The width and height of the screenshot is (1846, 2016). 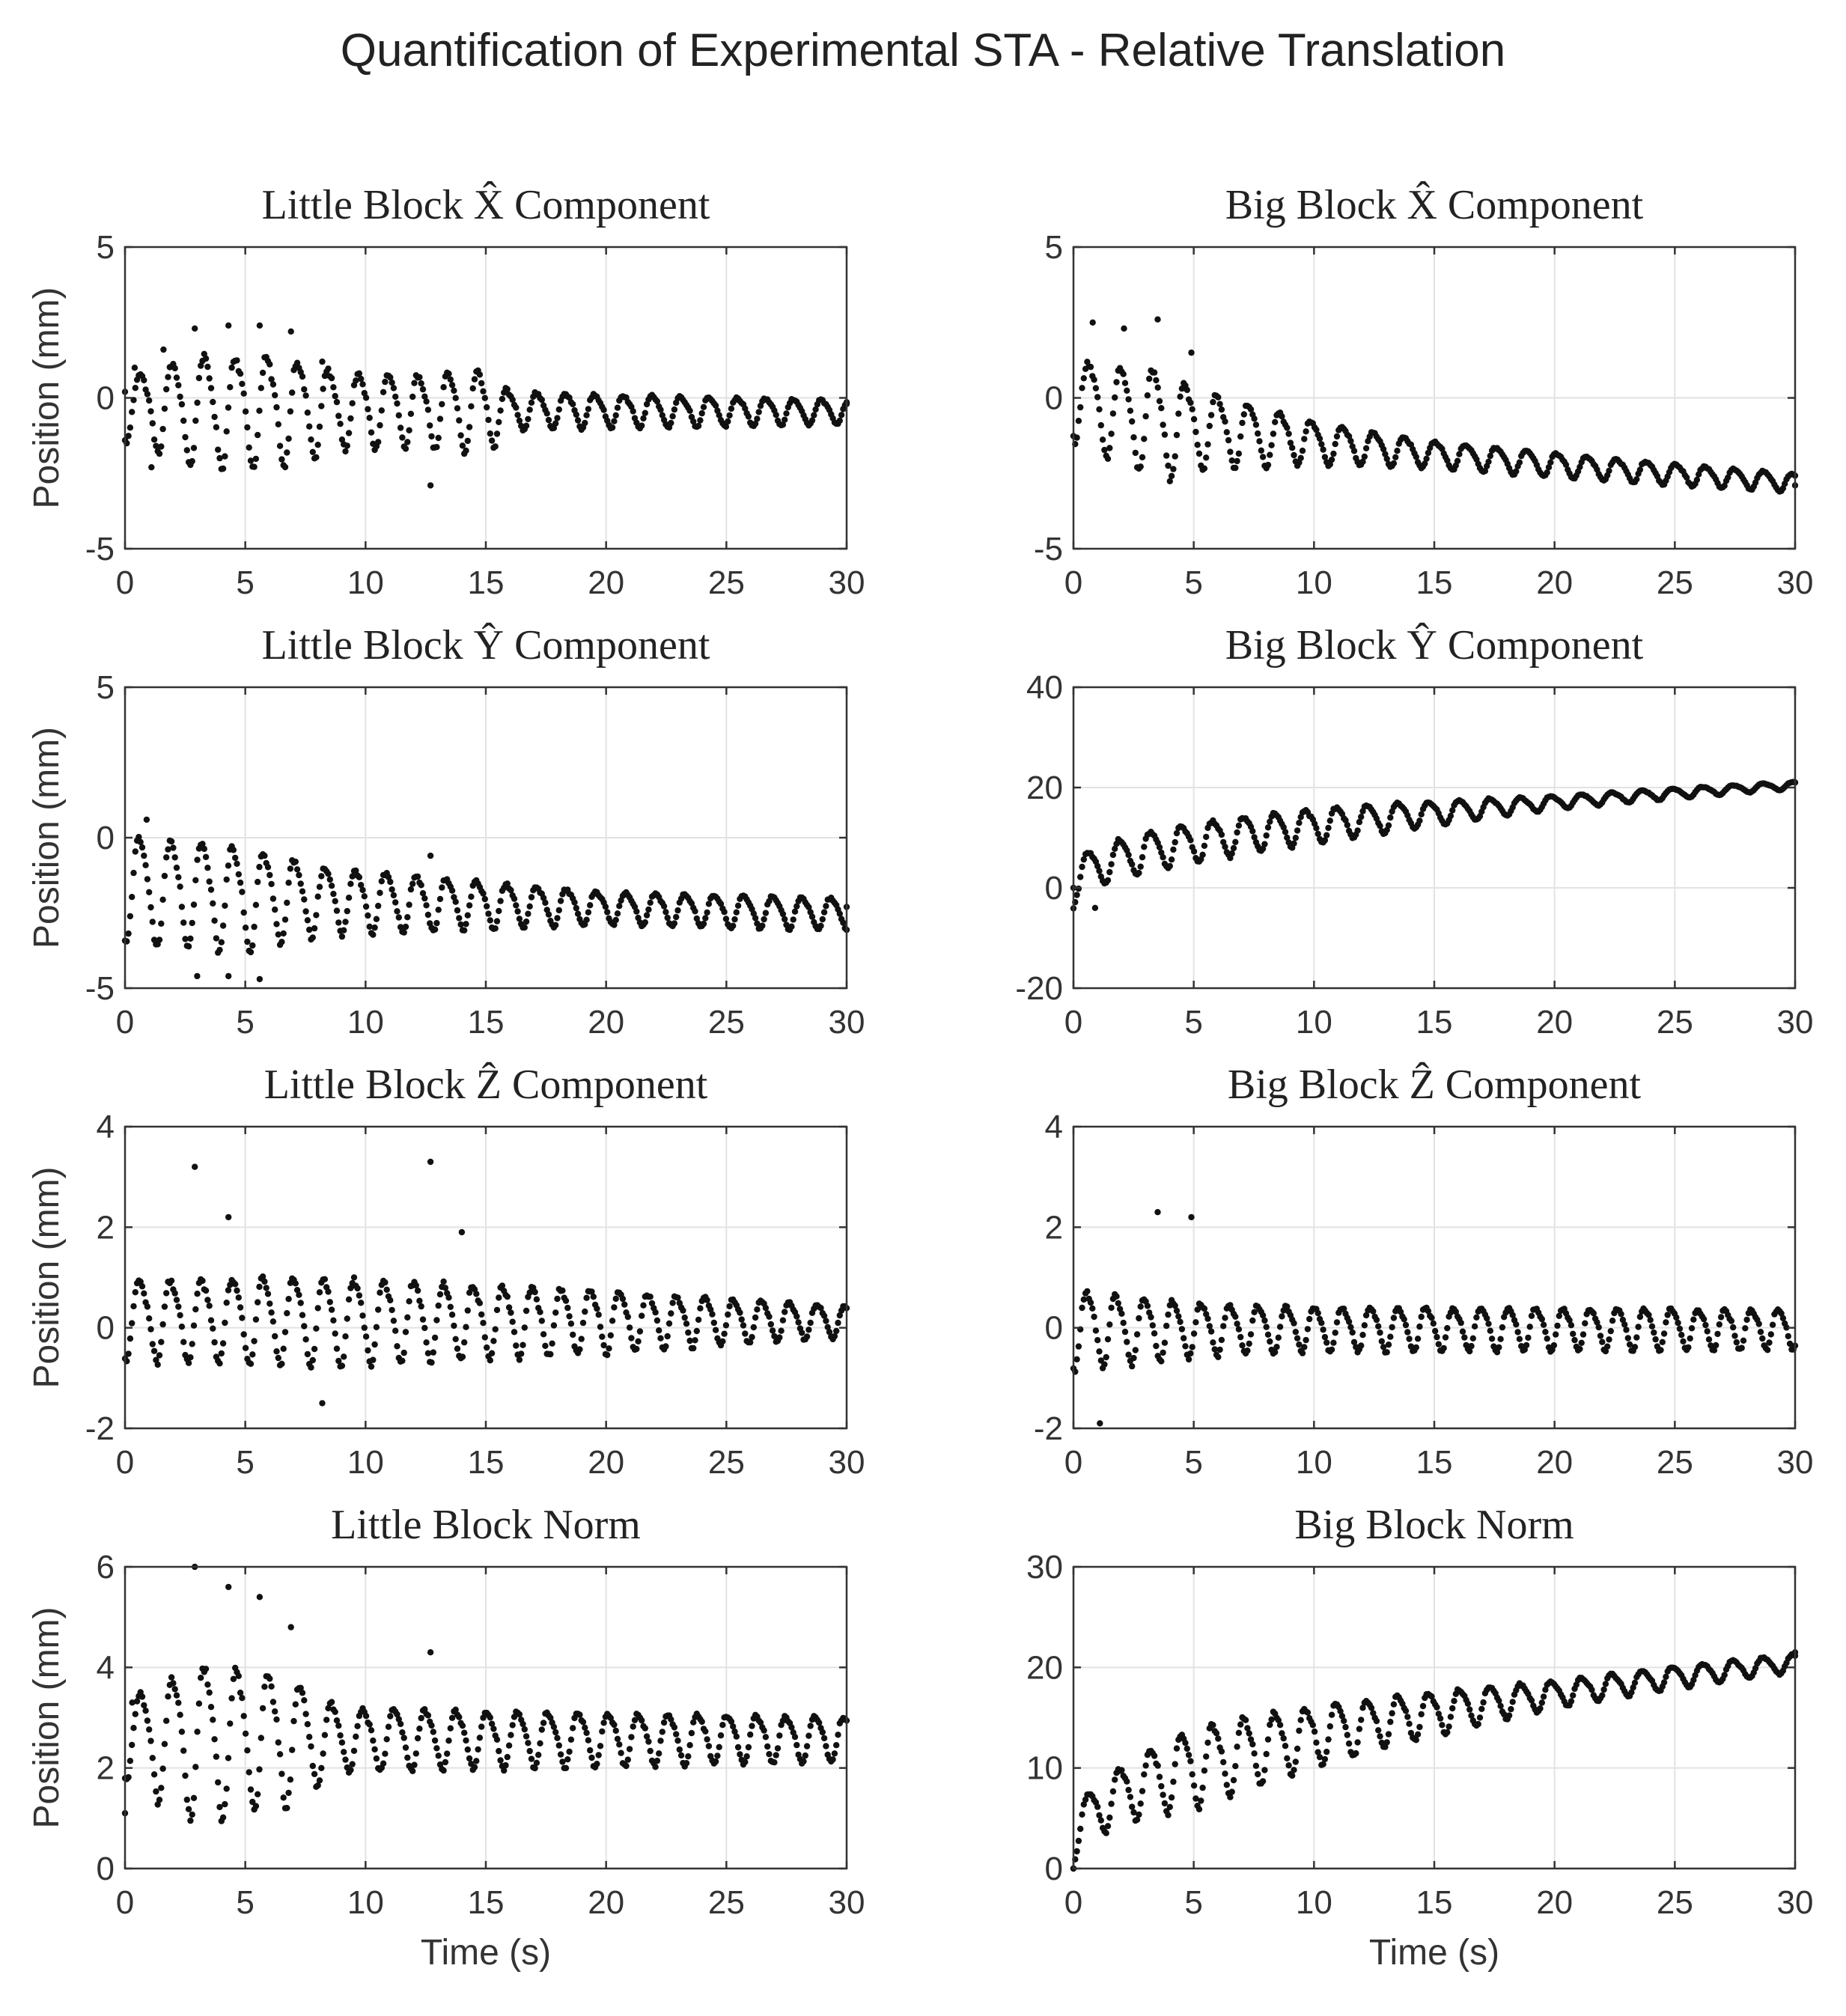 What do you see at coordinates (106, 1227) in the screenshot?
I see `y-tick-label: 2` at bounding box center [106, 1227].